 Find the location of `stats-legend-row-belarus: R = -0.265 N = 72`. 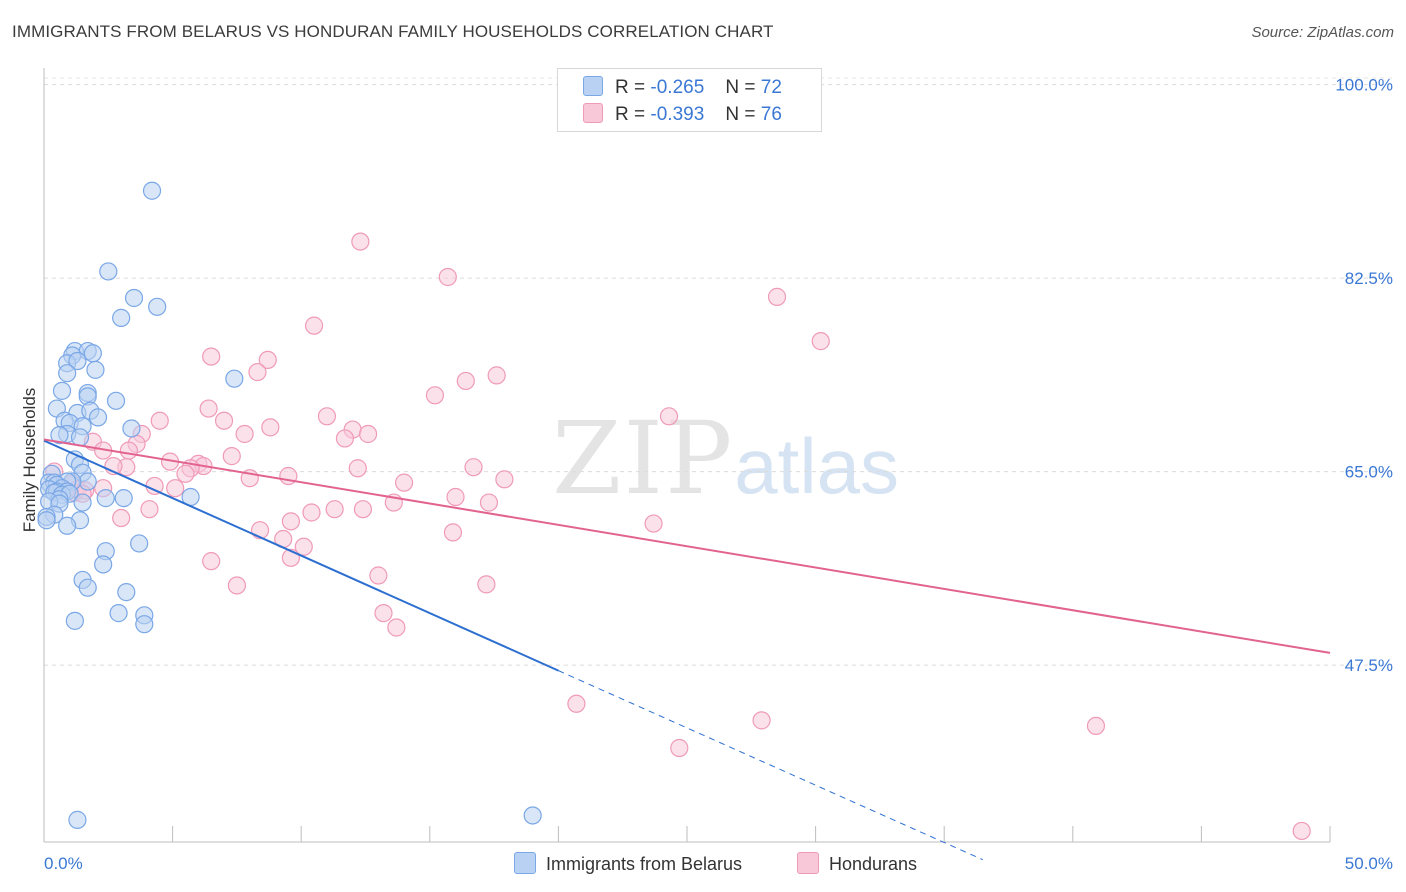

stats-legend-row-belarus: R = -0.265 N = 72 is located at coordinates (682, 87).